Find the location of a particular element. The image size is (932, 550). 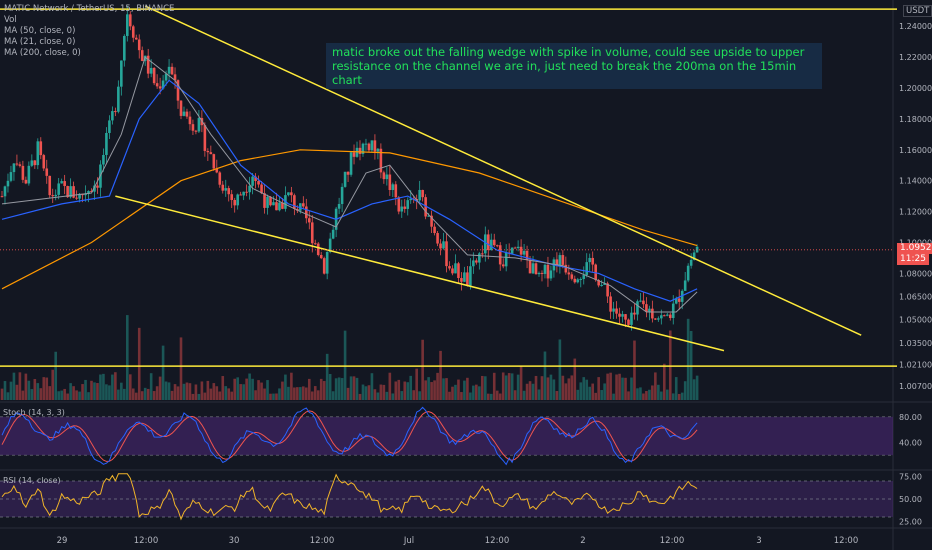

stoch-label: Stoch (14, 3, 3) is located at coordinates (34, 412).